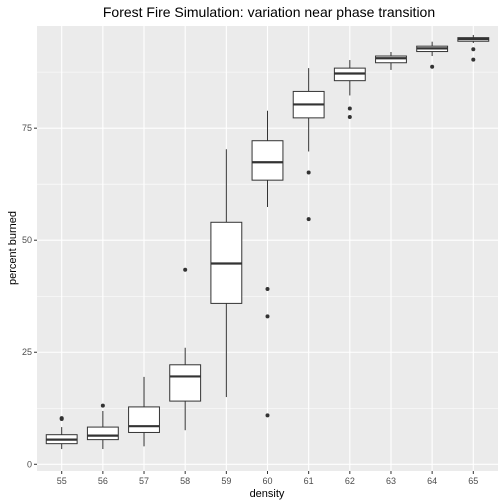 Image resolution: width=504 pixels, height=504 pixels. What do you see at coordinates (267, 481) in the screenshot?
I see `x-tick-label: 60` at bounding box center [267, 481].